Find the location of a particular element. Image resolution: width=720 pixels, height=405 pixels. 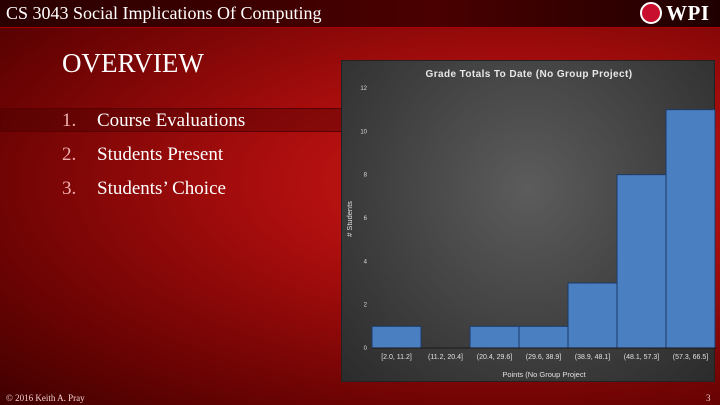

agenda-item: 1. Course Evaluations is located at coordinates (153, 127).